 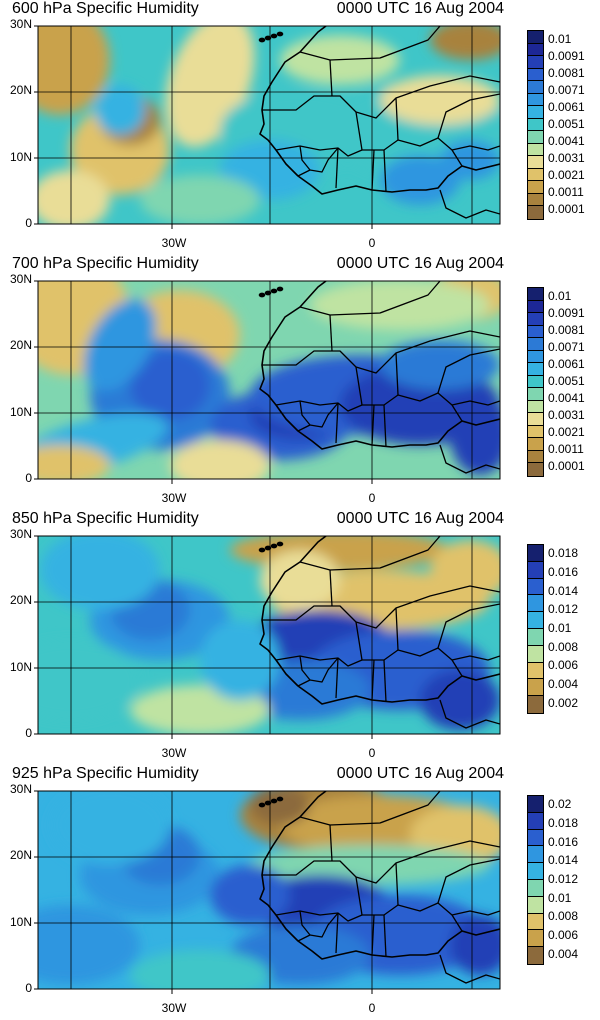 I want to click on colorbar-label: 0.018, so click(x=563, y=553).